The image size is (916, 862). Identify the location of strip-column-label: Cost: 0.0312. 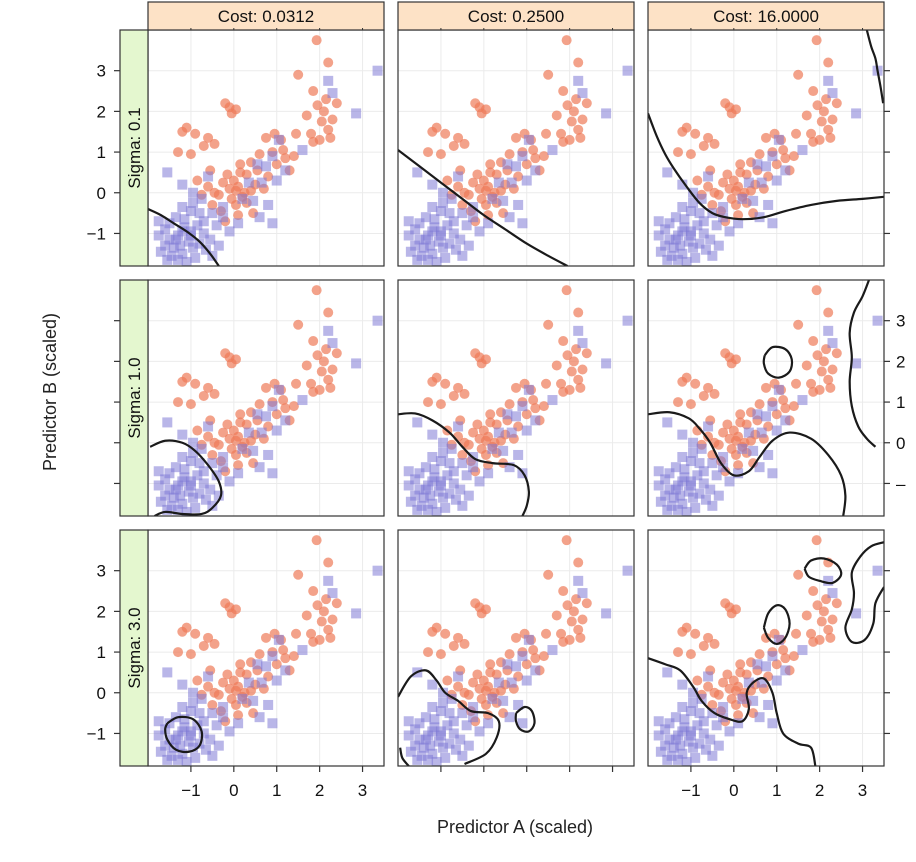
(266, 16).